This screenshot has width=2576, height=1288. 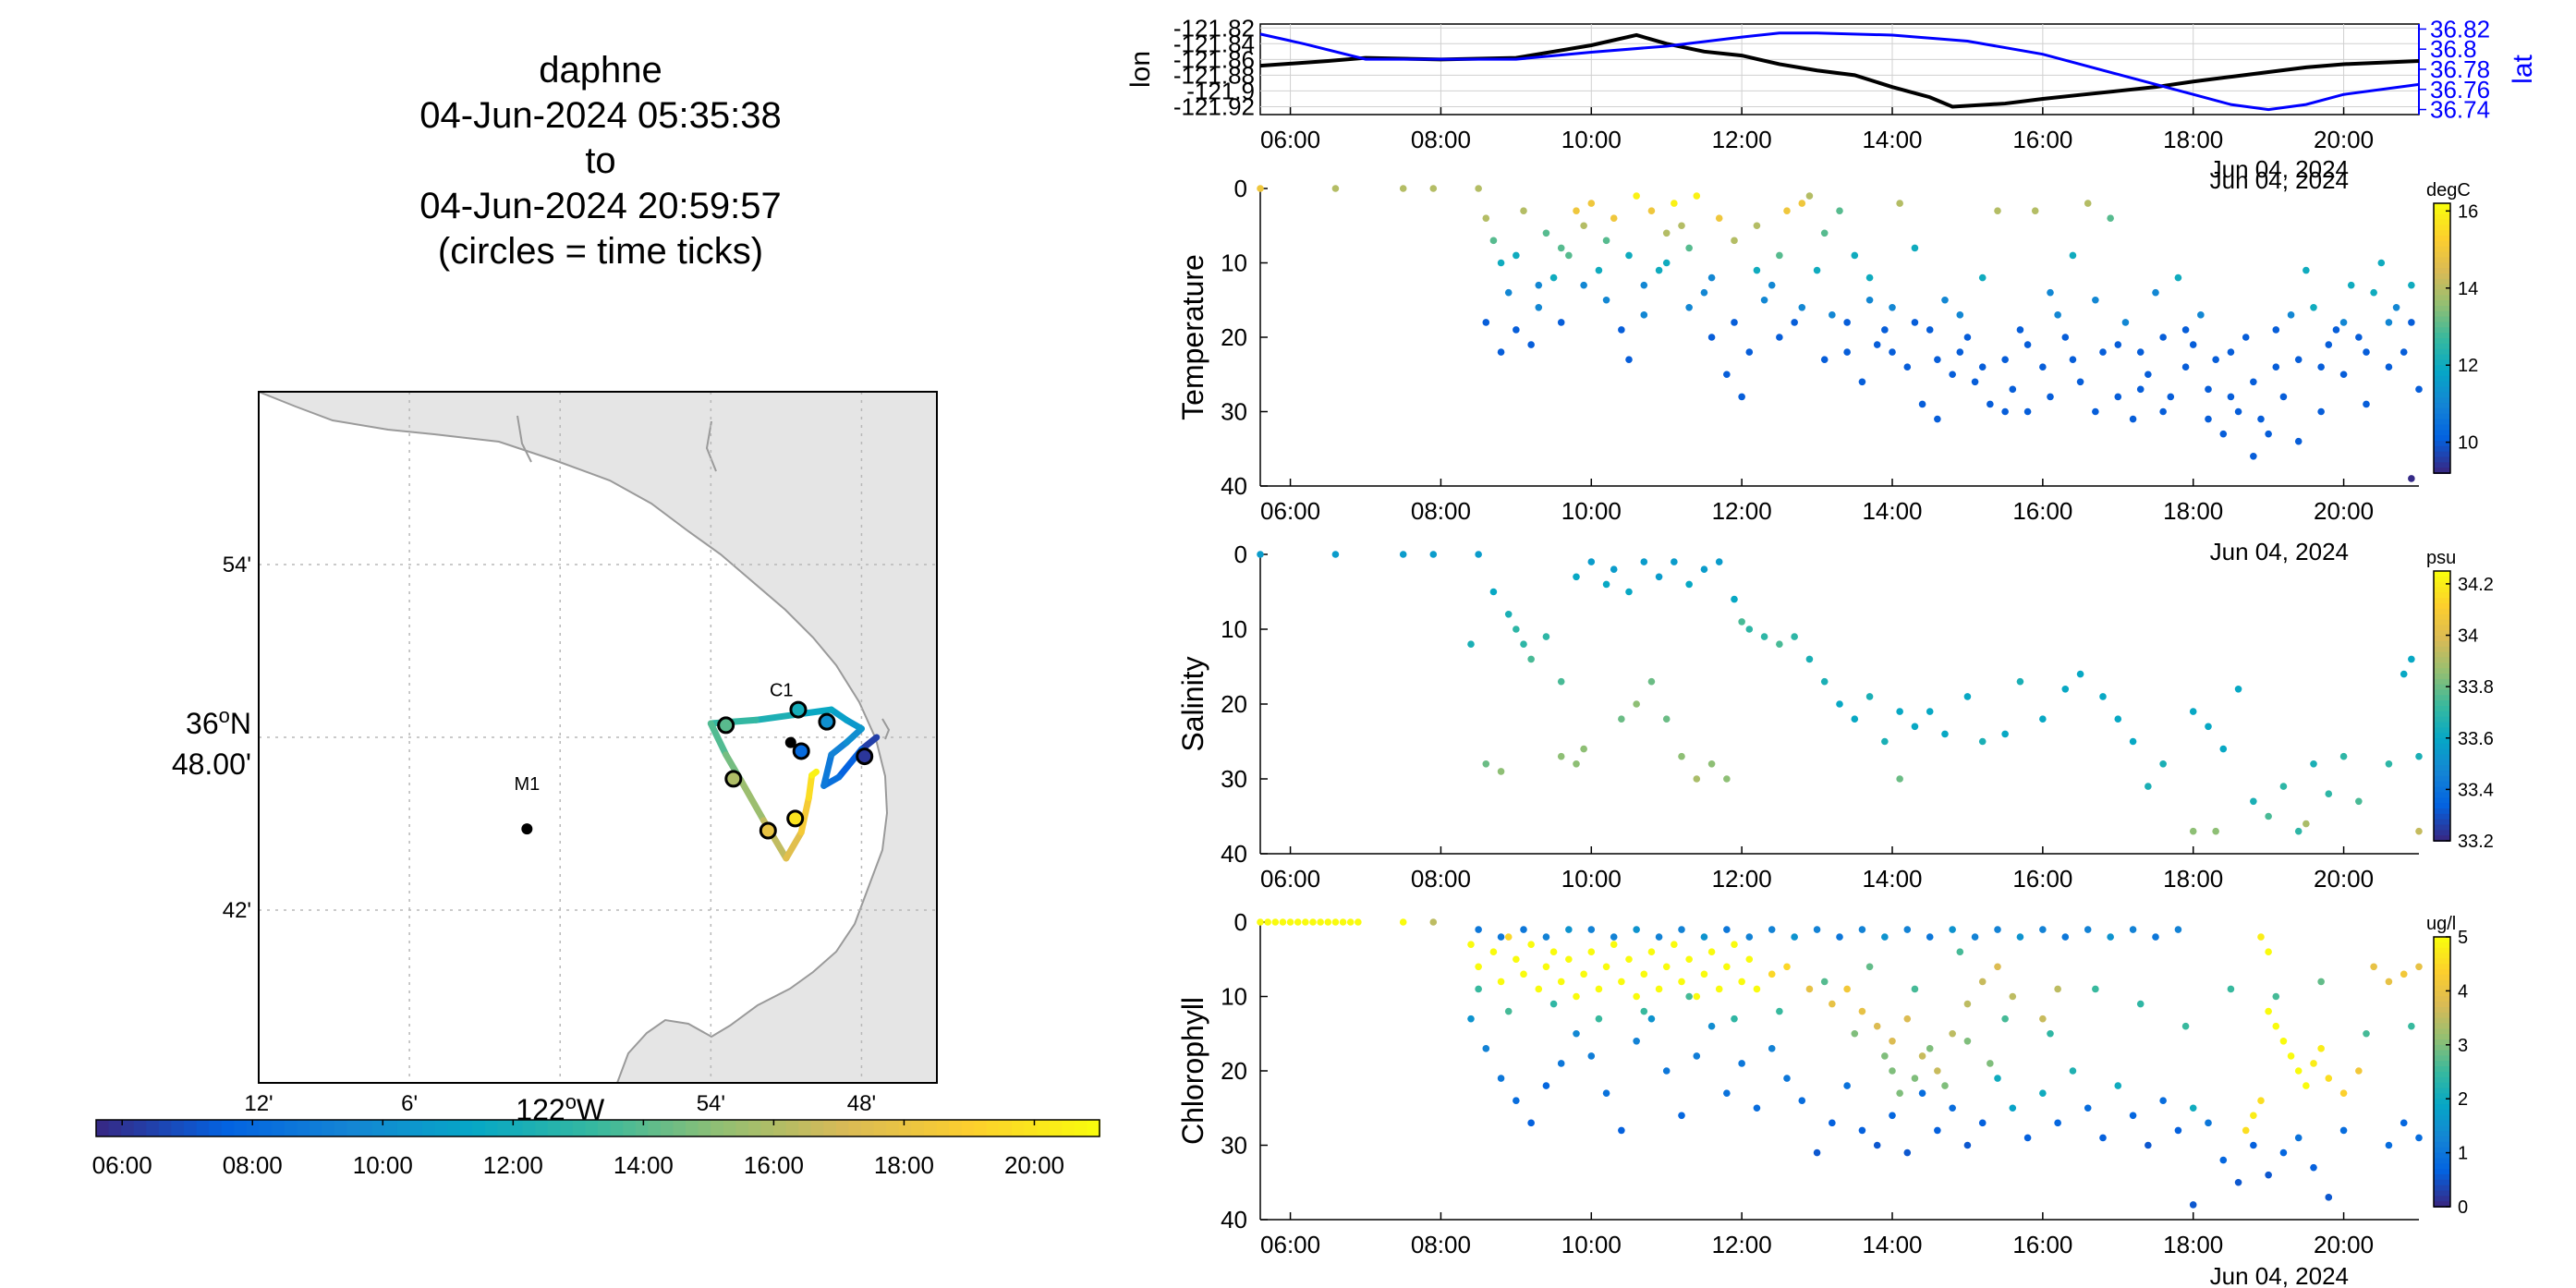 I want to click on colorbar-tick-label: 20:00, so click(x=1034, y=1165).